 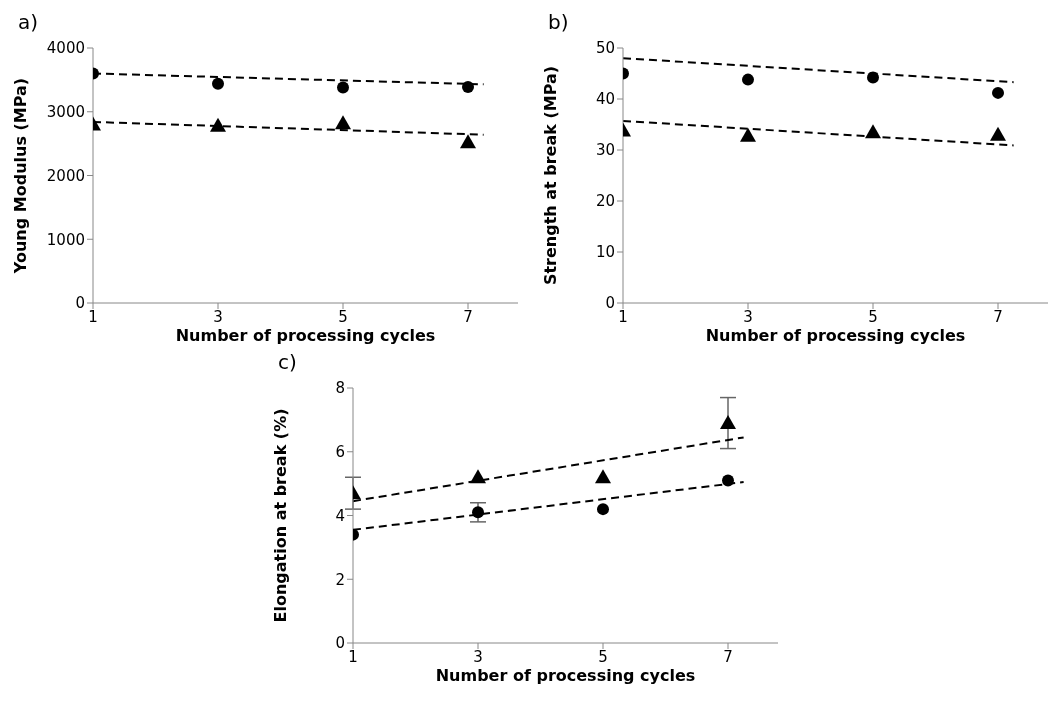 What do you see at coordinates (605, 99) in the screenshot?
I see `y-tick-label: 40` at bounding box center [605, 99].